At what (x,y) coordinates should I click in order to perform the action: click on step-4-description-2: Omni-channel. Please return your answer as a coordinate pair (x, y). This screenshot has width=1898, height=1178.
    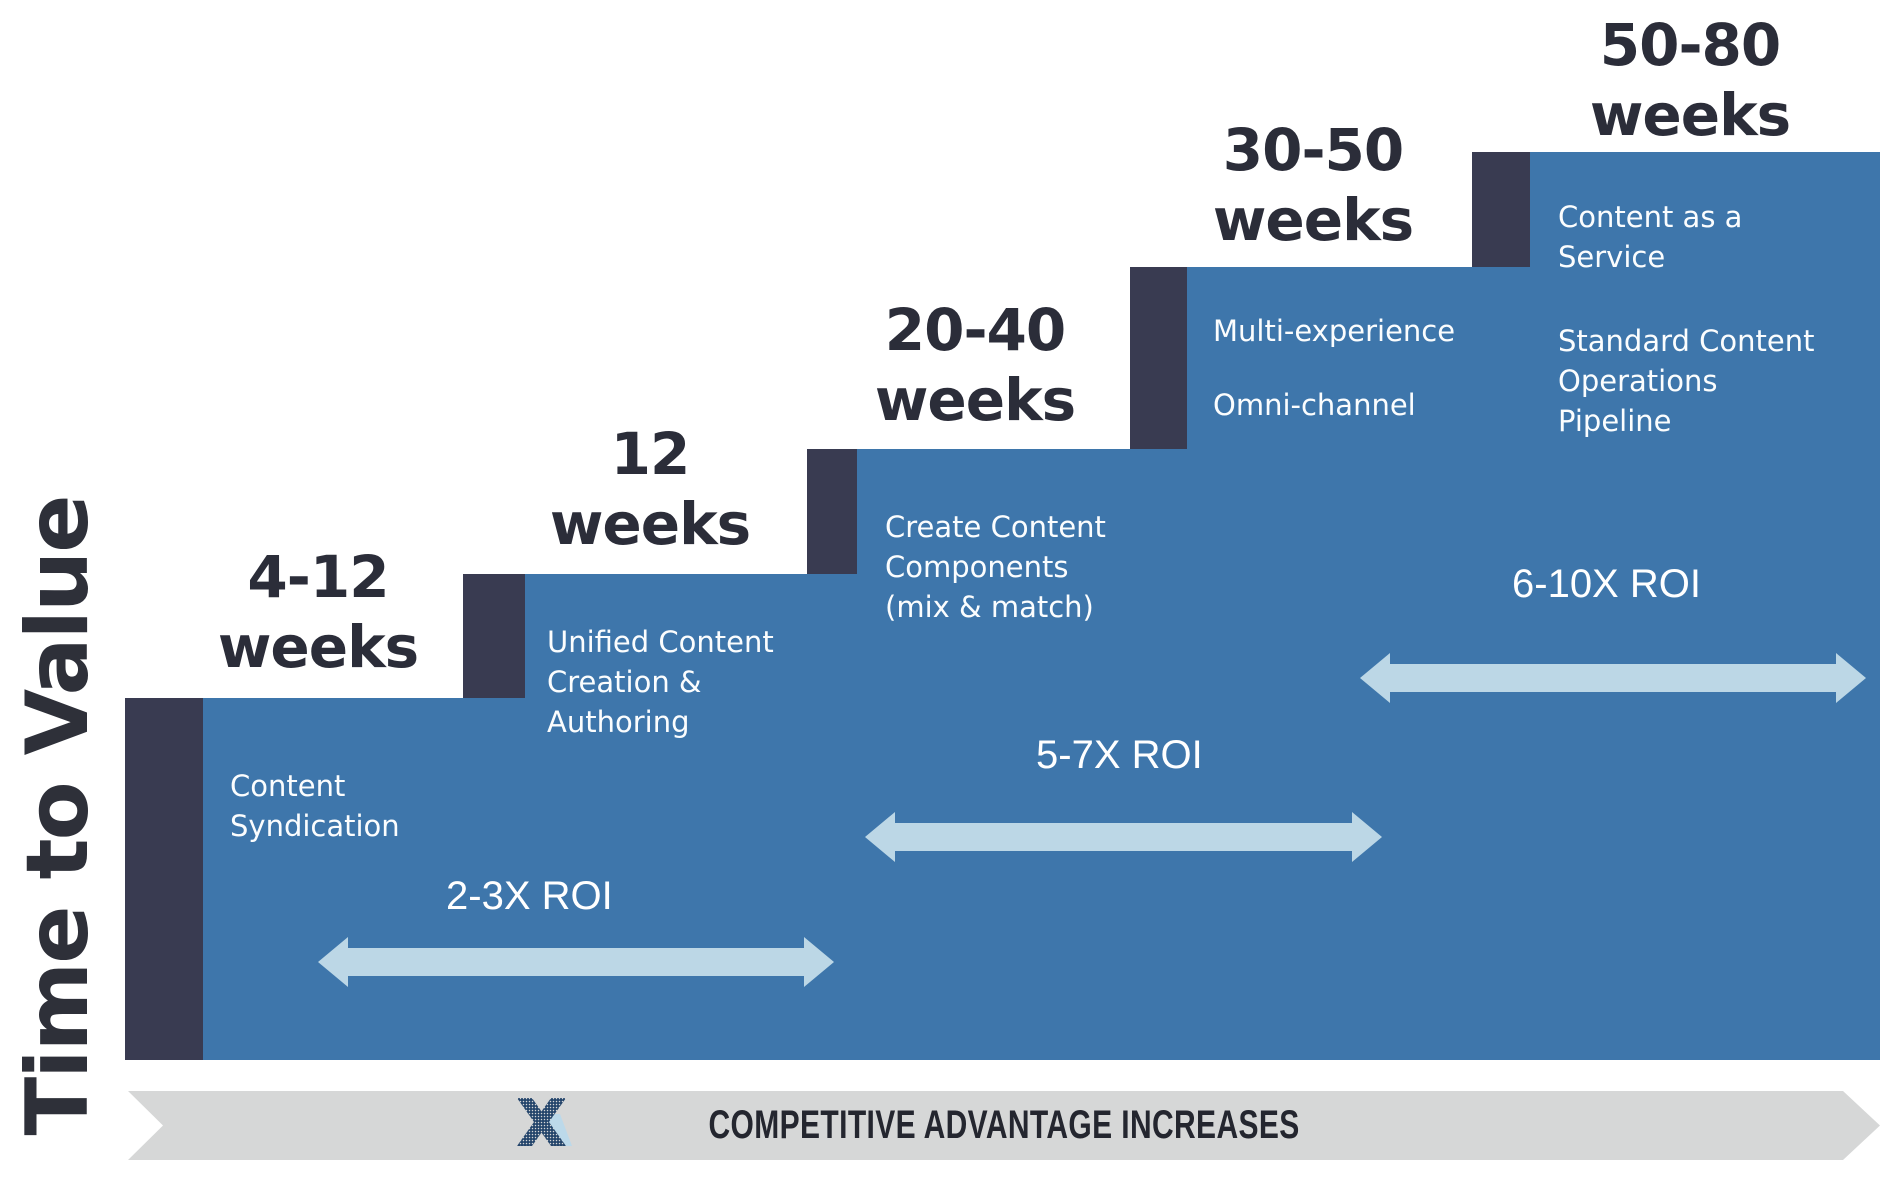
    Looking at the image, I should click on (1314, 405).